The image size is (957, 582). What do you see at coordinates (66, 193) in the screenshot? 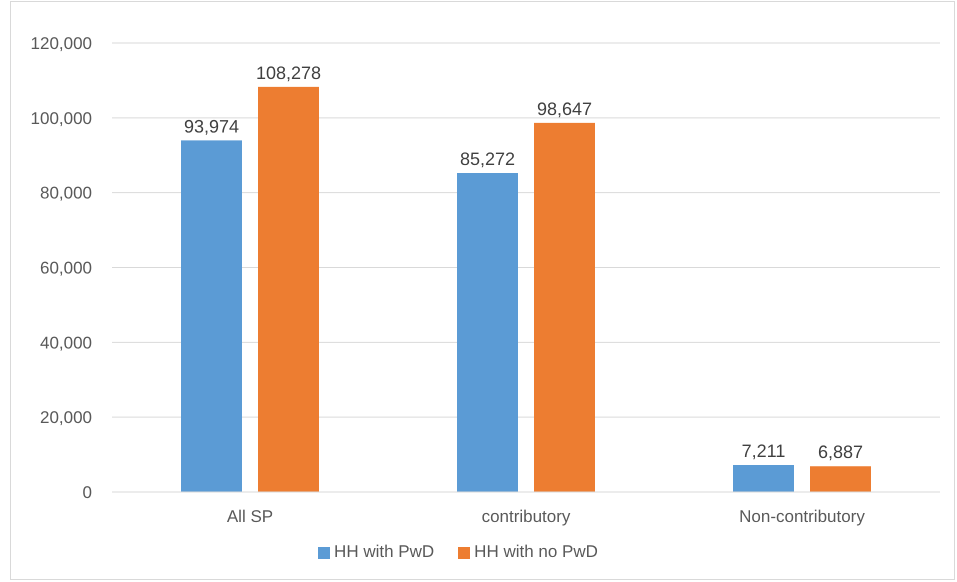
I see `y-tick-label: 80,000` at bounding box center [66, 193].